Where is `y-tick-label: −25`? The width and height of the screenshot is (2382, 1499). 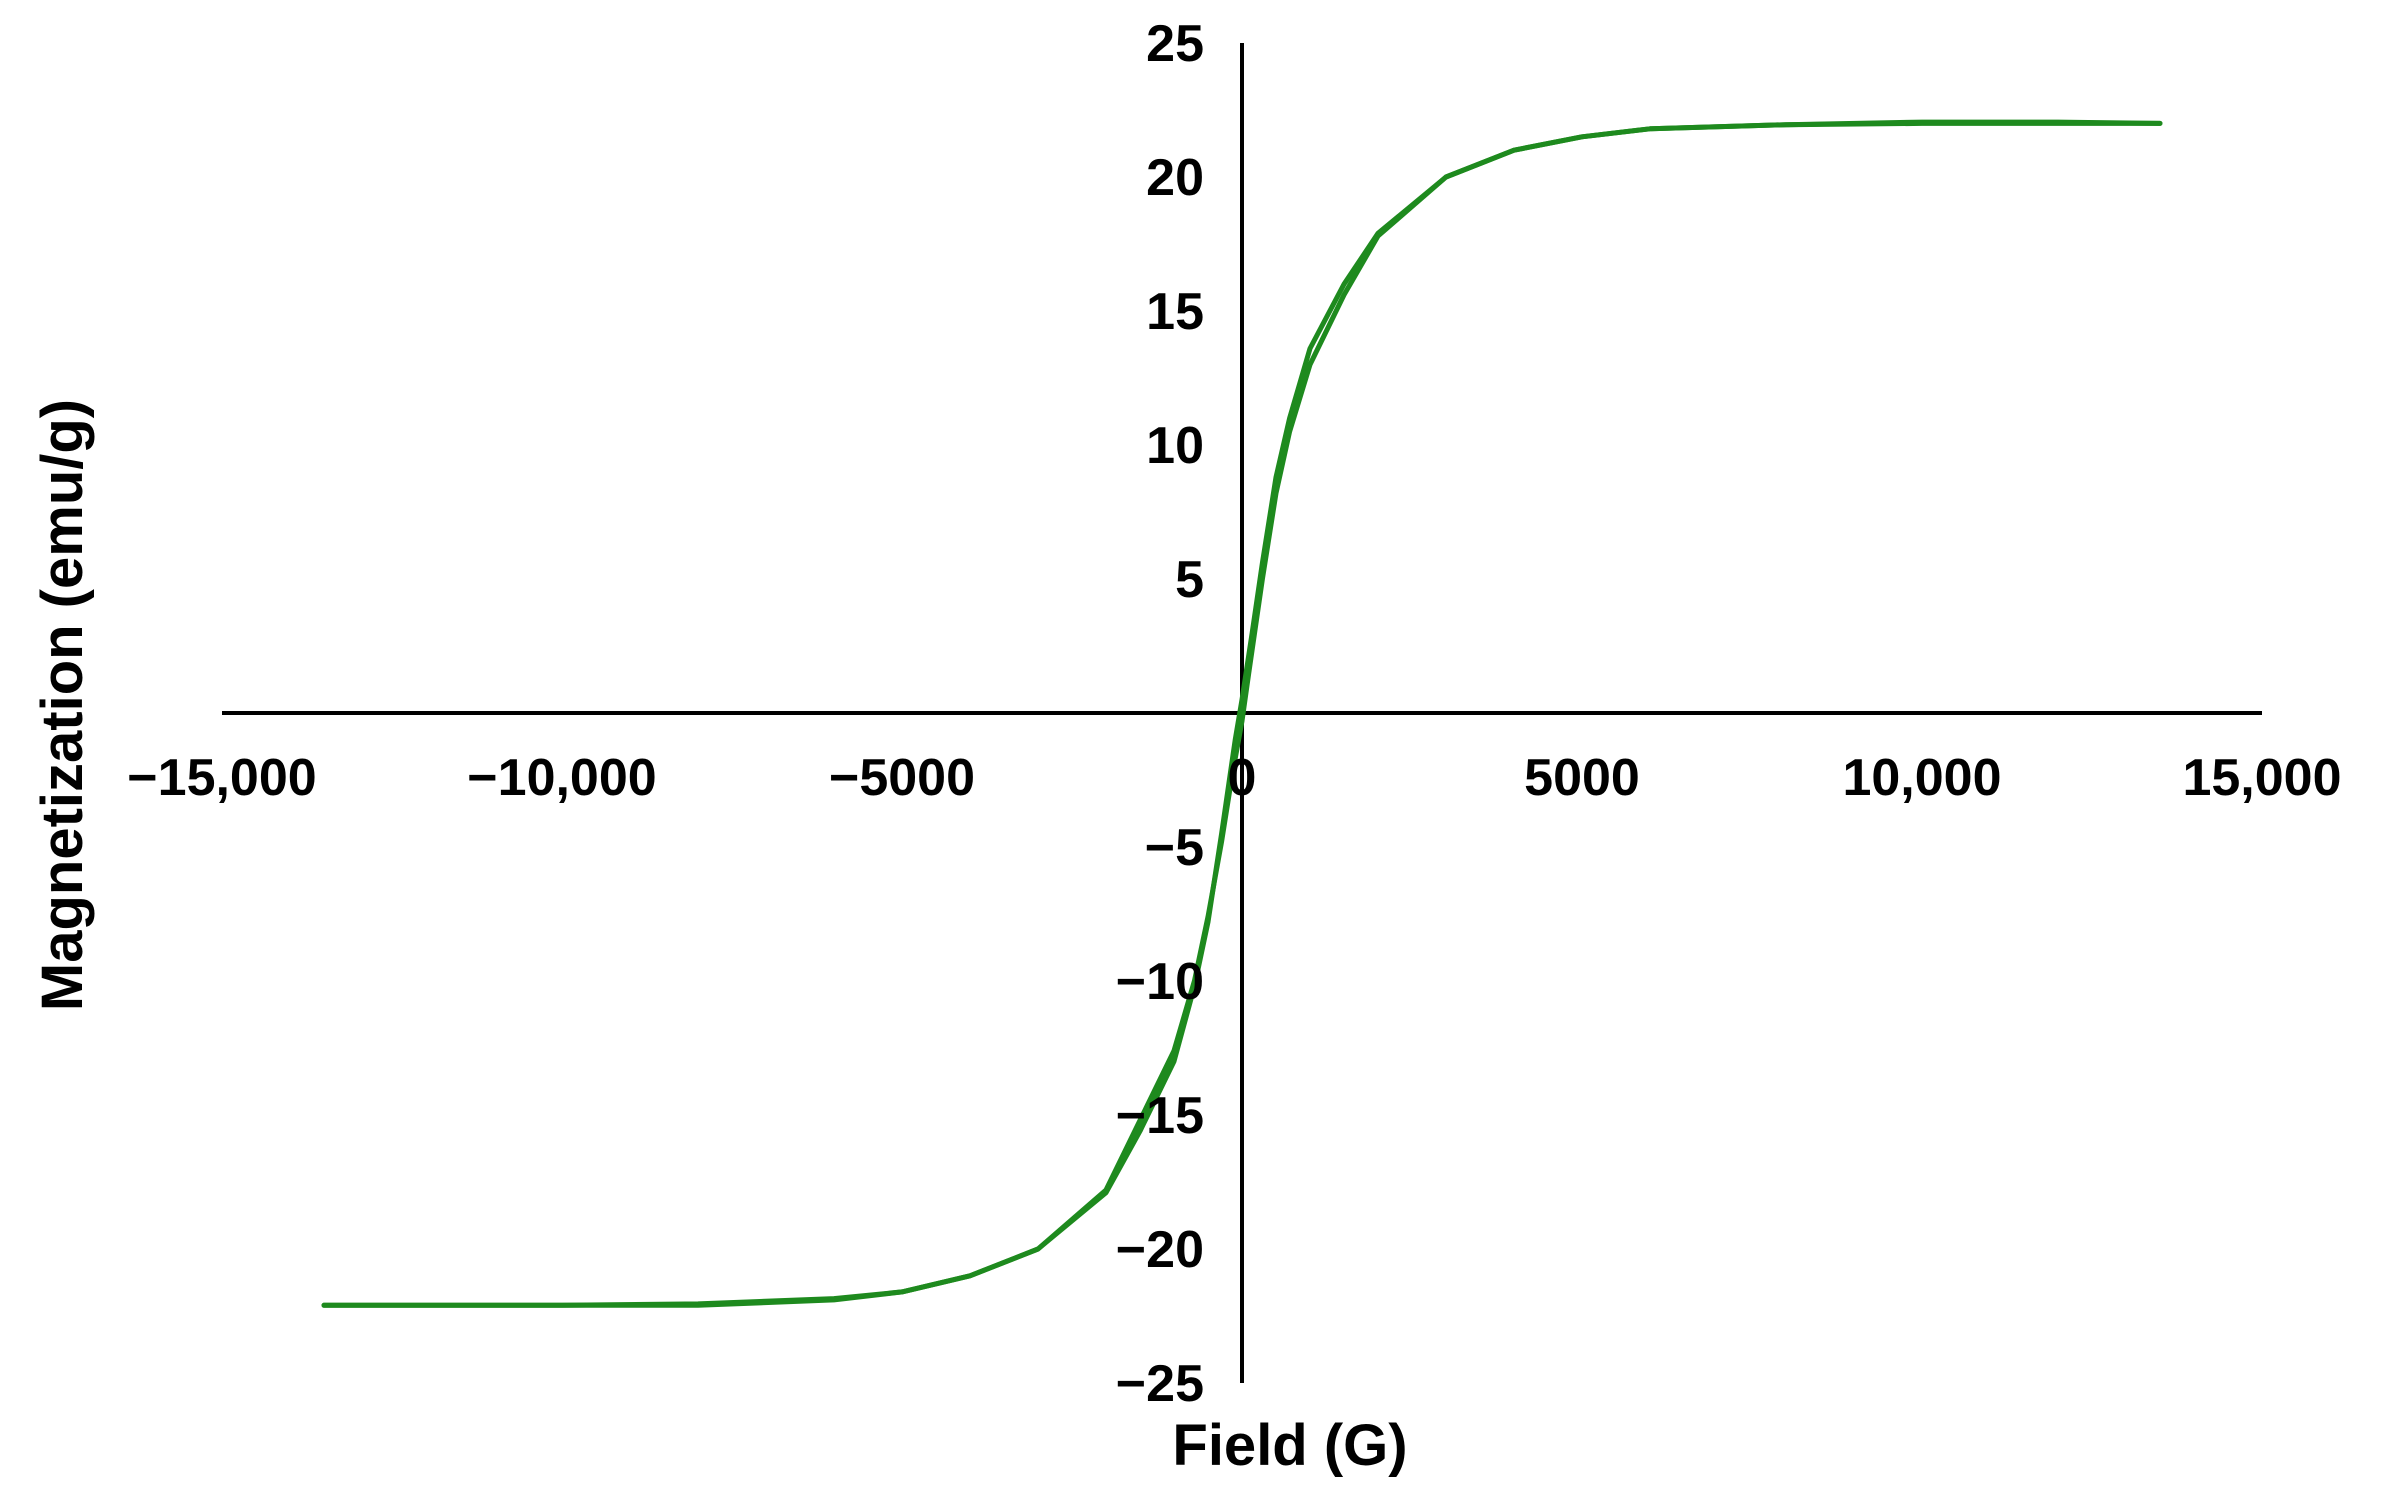
y-tick-label: −25 is located at coordinates (1160, 1384).